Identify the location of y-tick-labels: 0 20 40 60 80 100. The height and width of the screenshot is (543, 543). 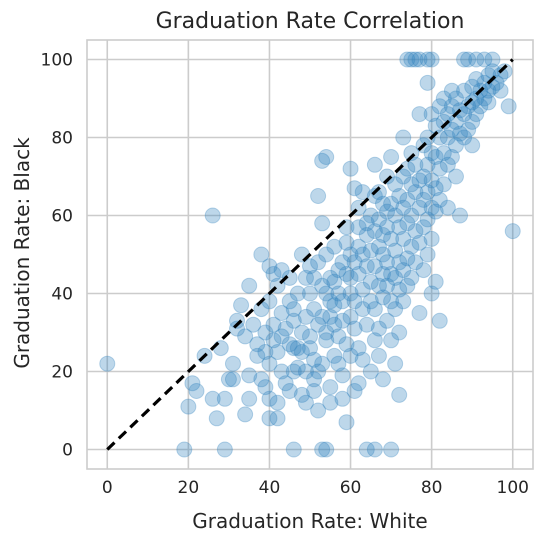
(57, 256).